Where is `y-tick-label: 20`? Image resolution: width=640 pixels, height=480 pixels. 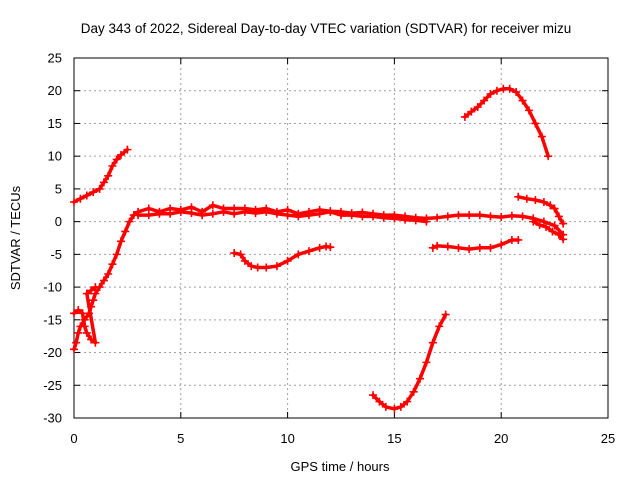
y-tick-label: 20 is located at coordinates (55, 90).